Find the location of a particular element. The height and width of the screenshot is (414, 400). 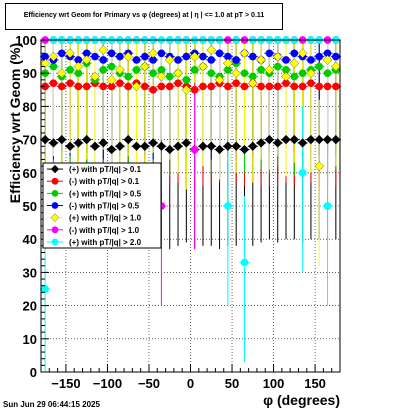

x-tick-label: 50 is located at coordinates (232, 383).